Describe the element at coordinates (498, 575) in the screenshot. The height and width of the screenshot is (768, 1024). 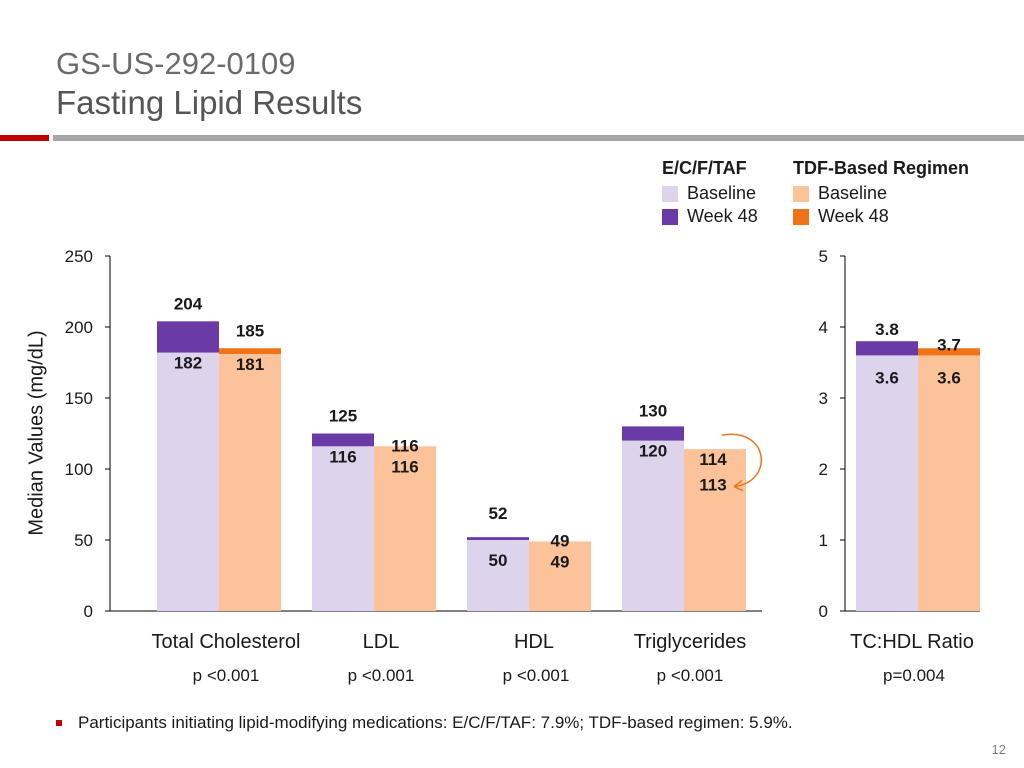
I see `bar-ecf-baseline-hdl` at that location.